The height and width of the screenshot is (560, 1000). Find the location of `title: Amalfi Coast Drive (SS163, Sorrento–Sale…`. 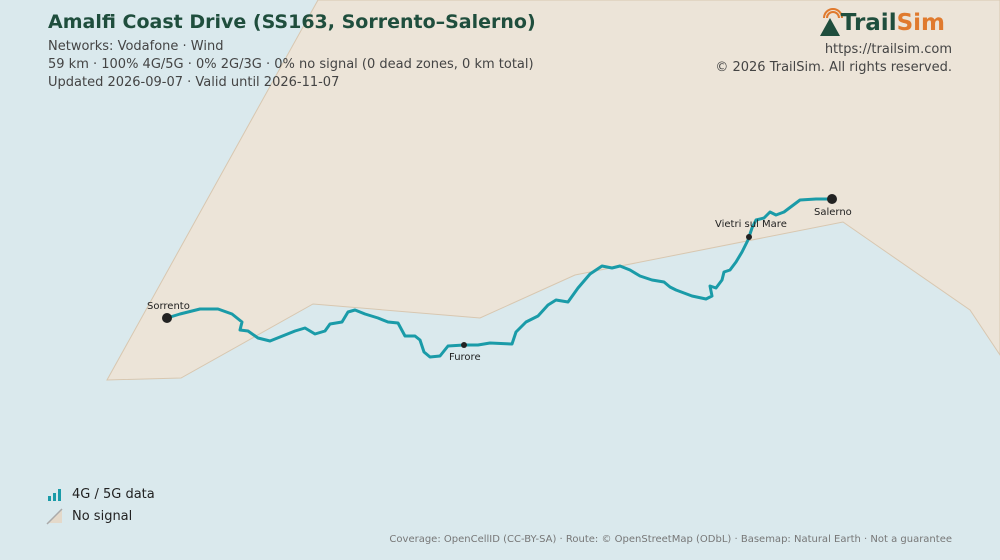

title: Amalfi Coast Drive (SS163, Sorrento–Sale… is located at coordinates (292, 22).